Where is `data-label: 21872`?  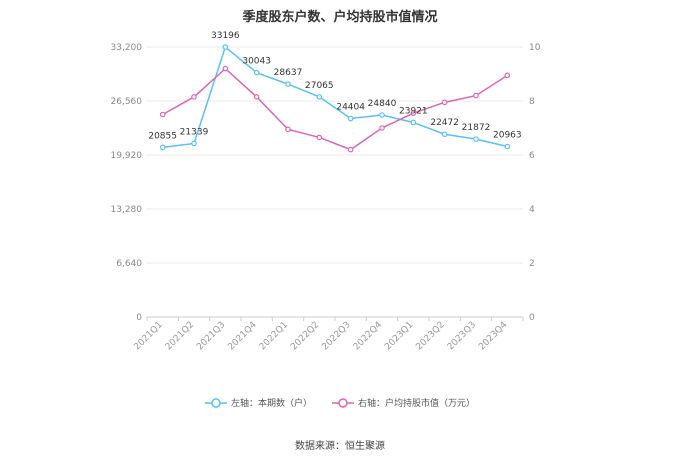 data-label: 21872 is located at coordinates (476, 128).